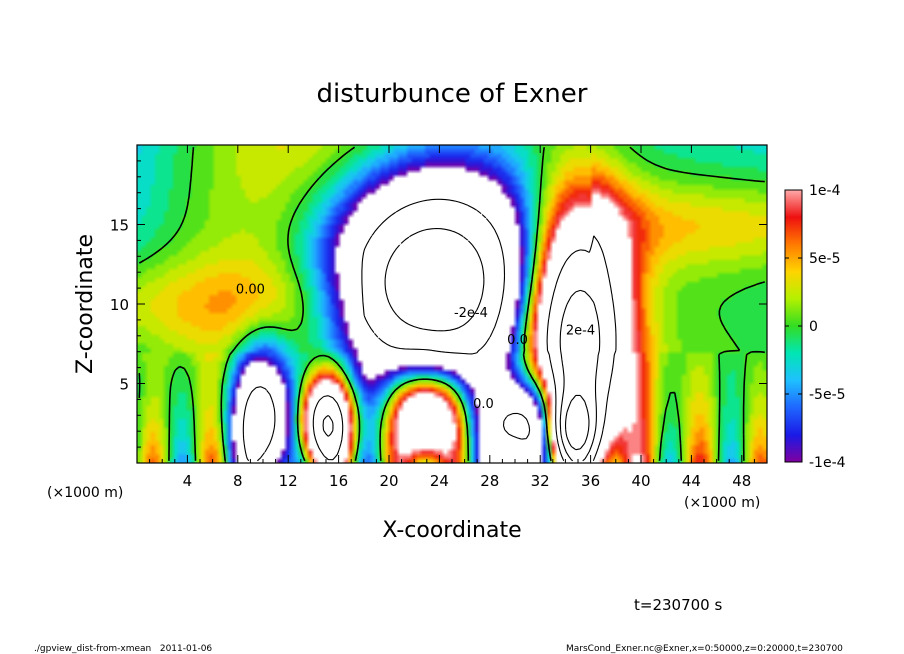  Describe the element at coordinates (288, 481) in the screenshot. I see `x-tick-label: 12` at that location.